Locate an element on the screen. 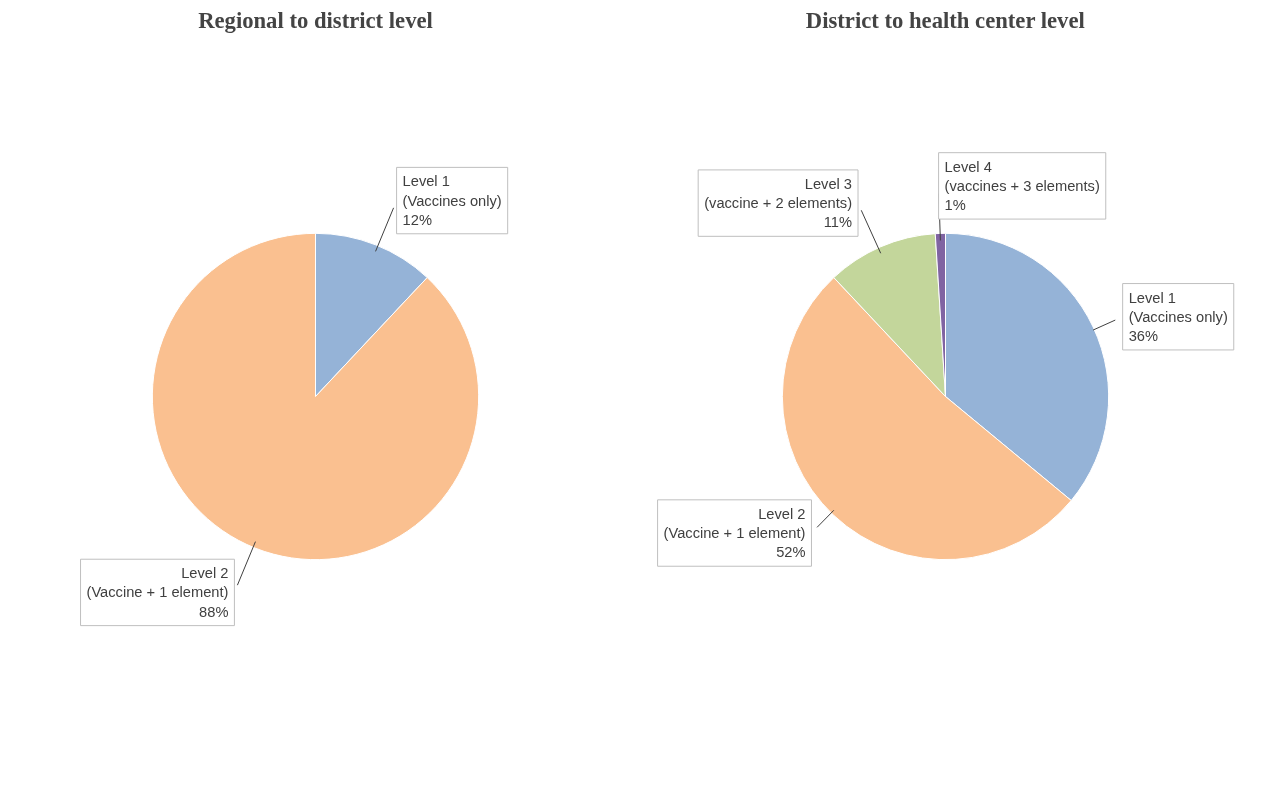 The image size is (1283, 787). slice-label: Level 4 (vaccines + 3 elements) is located at coordinates (1022, 176).